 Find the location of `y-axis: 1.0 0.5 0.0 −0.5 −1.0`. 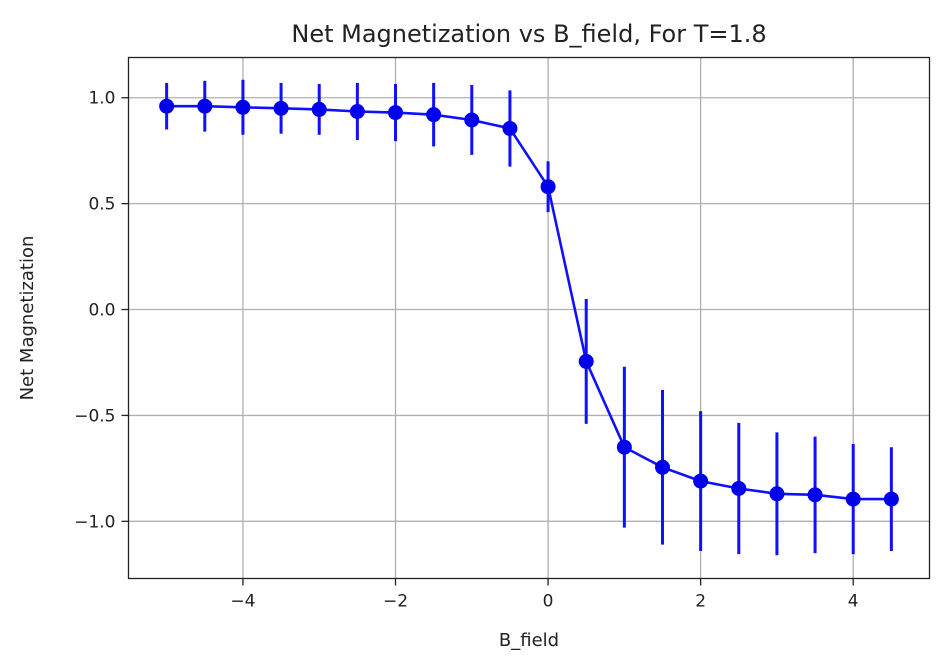

y-axis: 1.0 0.5 0.0 −0.5 −1.0 is located at coordinates (101, 310).